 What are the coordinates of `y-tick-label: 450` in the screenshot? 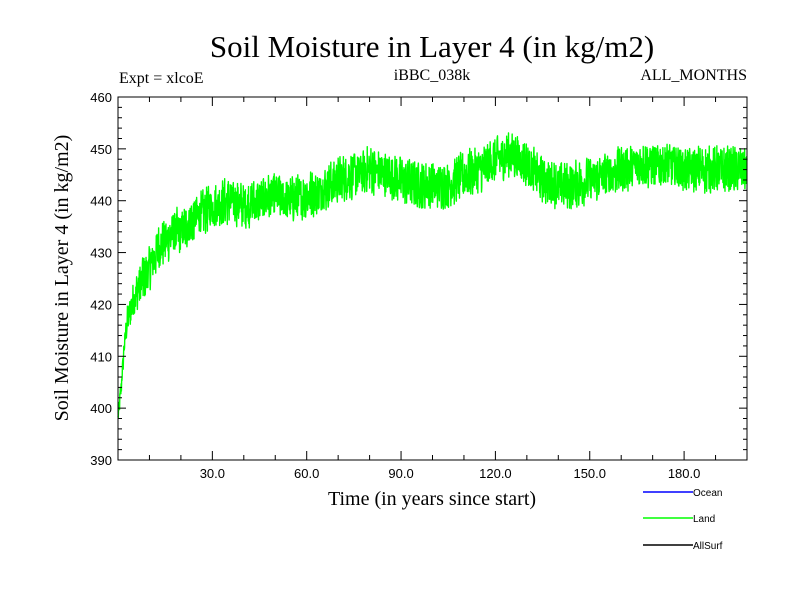 It's located at (101, 149).